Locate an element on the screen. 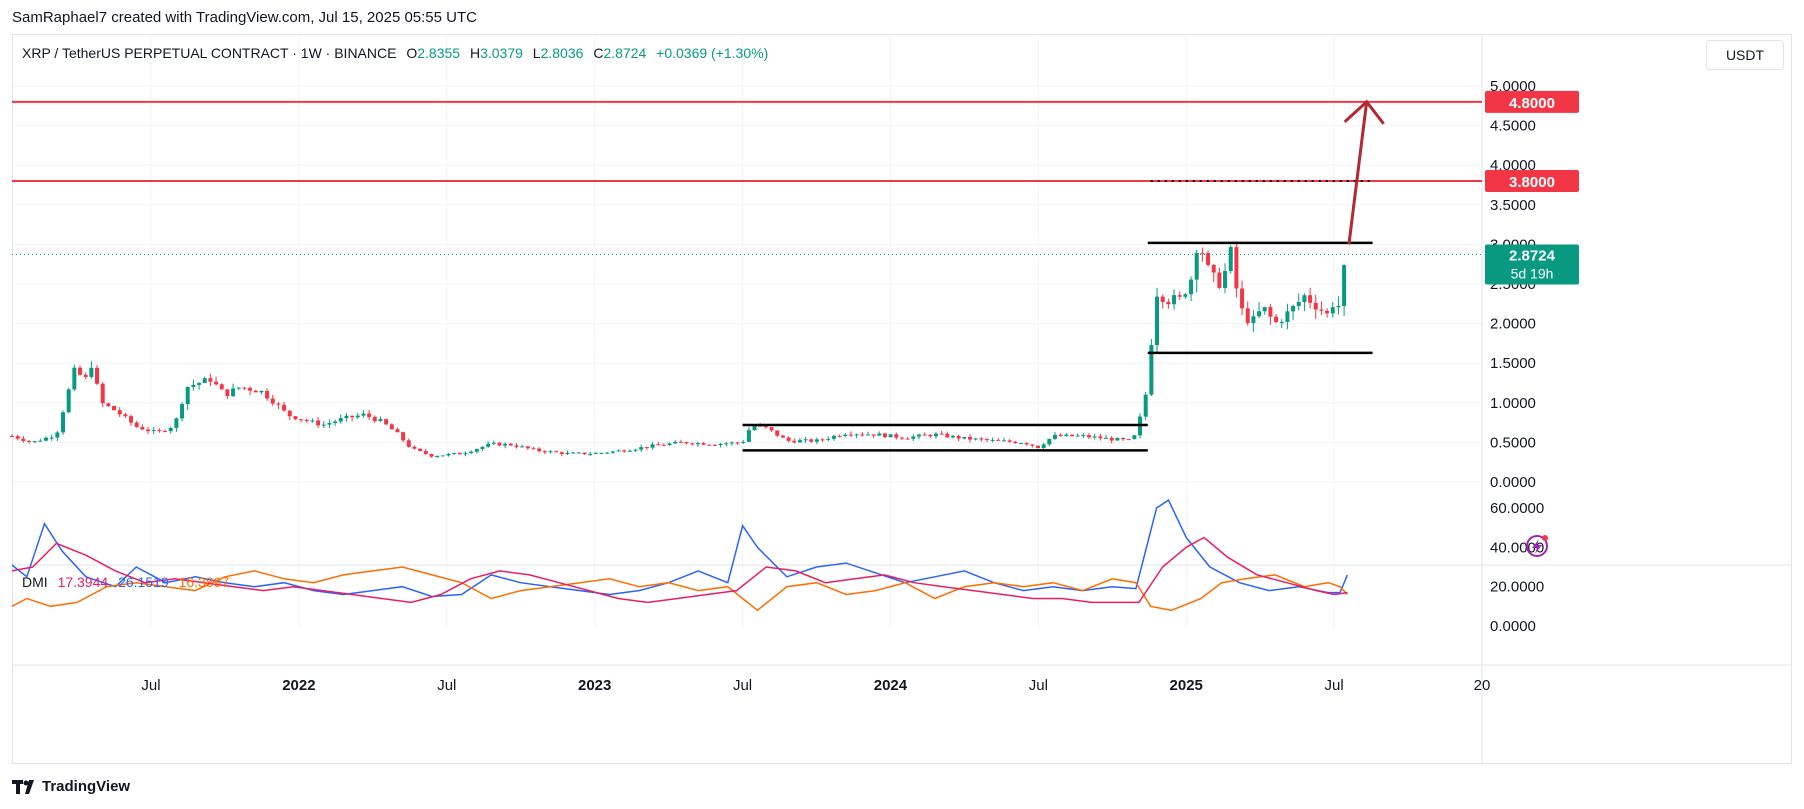  resistance-price-label: 3.8000 is located at coordinates (1532, 182).